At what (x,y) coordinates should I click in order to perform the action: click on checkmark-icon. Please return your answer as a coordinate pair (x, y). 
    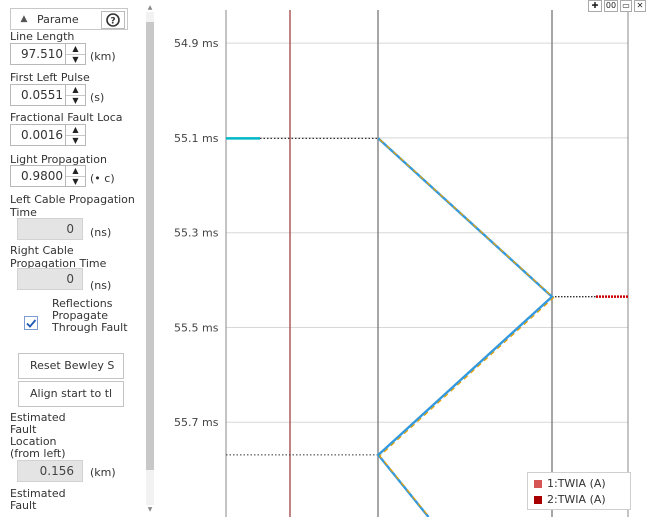
    Looking at the image, I should click on (31, 323).